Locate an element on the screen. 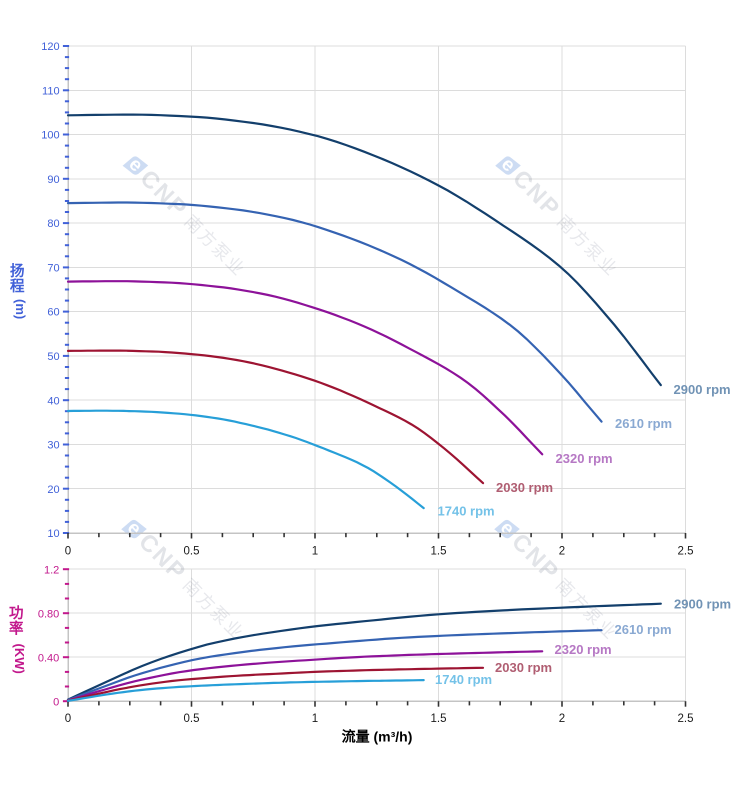 The height and width of the screenshot is (802, 752). svg-text: 0.80 is located at coordinates (48, 614).